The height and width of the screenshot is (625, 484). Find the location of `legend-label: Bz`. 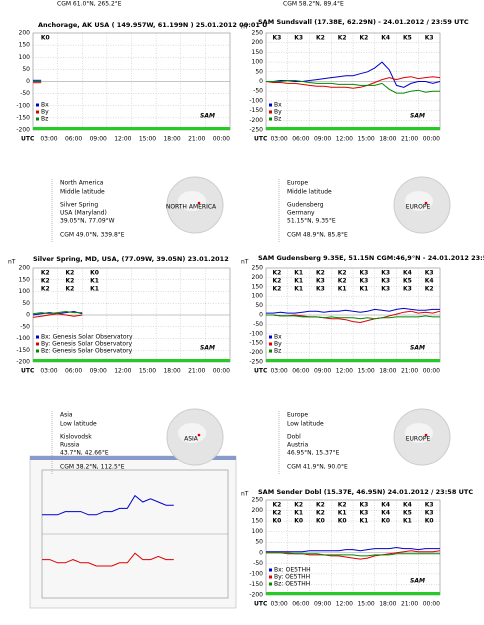

legend-label: Bz is located at coordinates (277, 351).